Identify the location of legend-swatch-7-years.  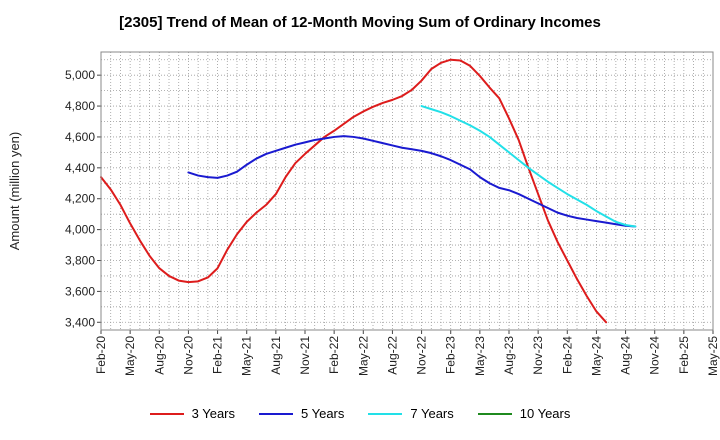
(385, 413).